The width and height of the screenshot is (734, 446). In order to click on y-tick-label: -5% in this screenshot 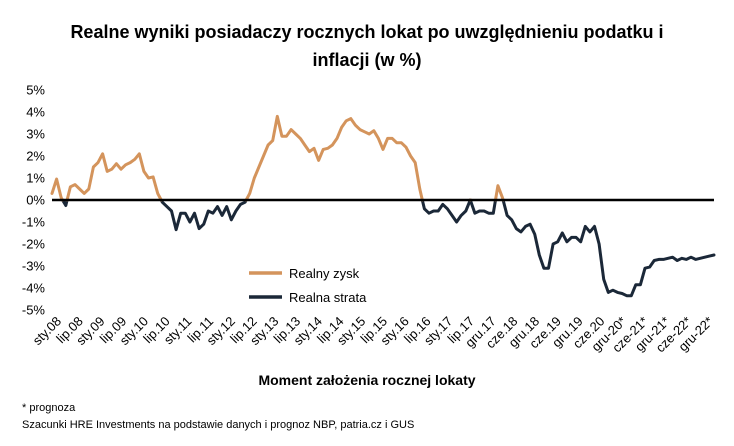, I will do `click(34, 310)`.